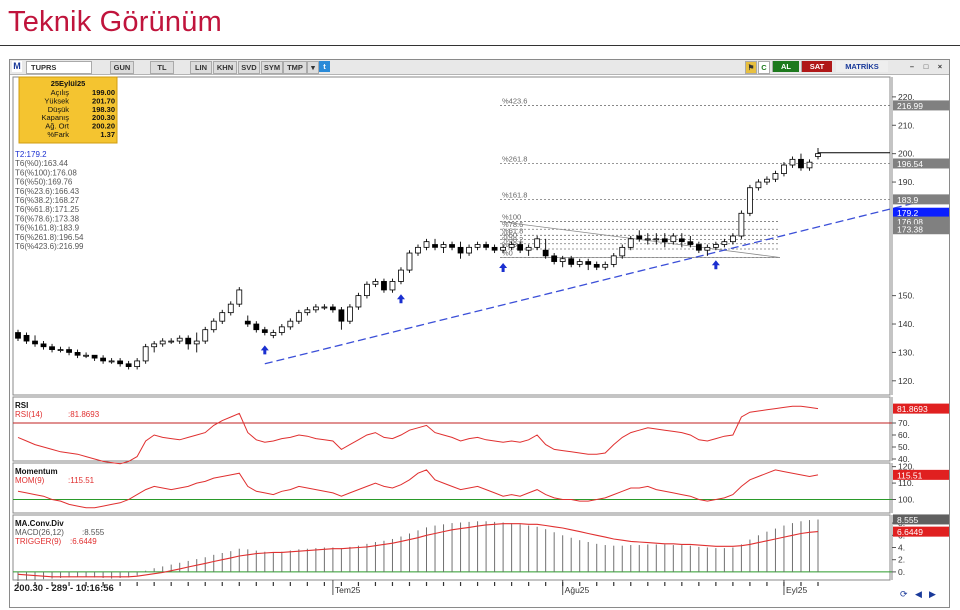 The image size is (960, 610). I want to click on fib-level-label: %0, so click(507, 252).